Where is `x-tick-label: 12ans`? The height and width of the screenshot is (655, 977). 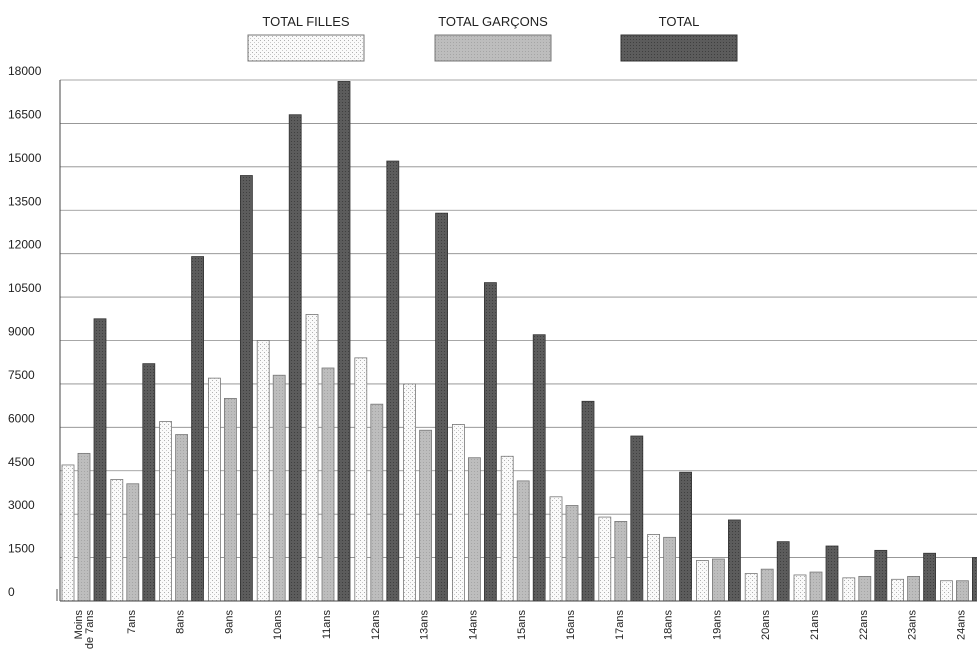
x-tick-label: 12ans is located at coordinates (376, 625).